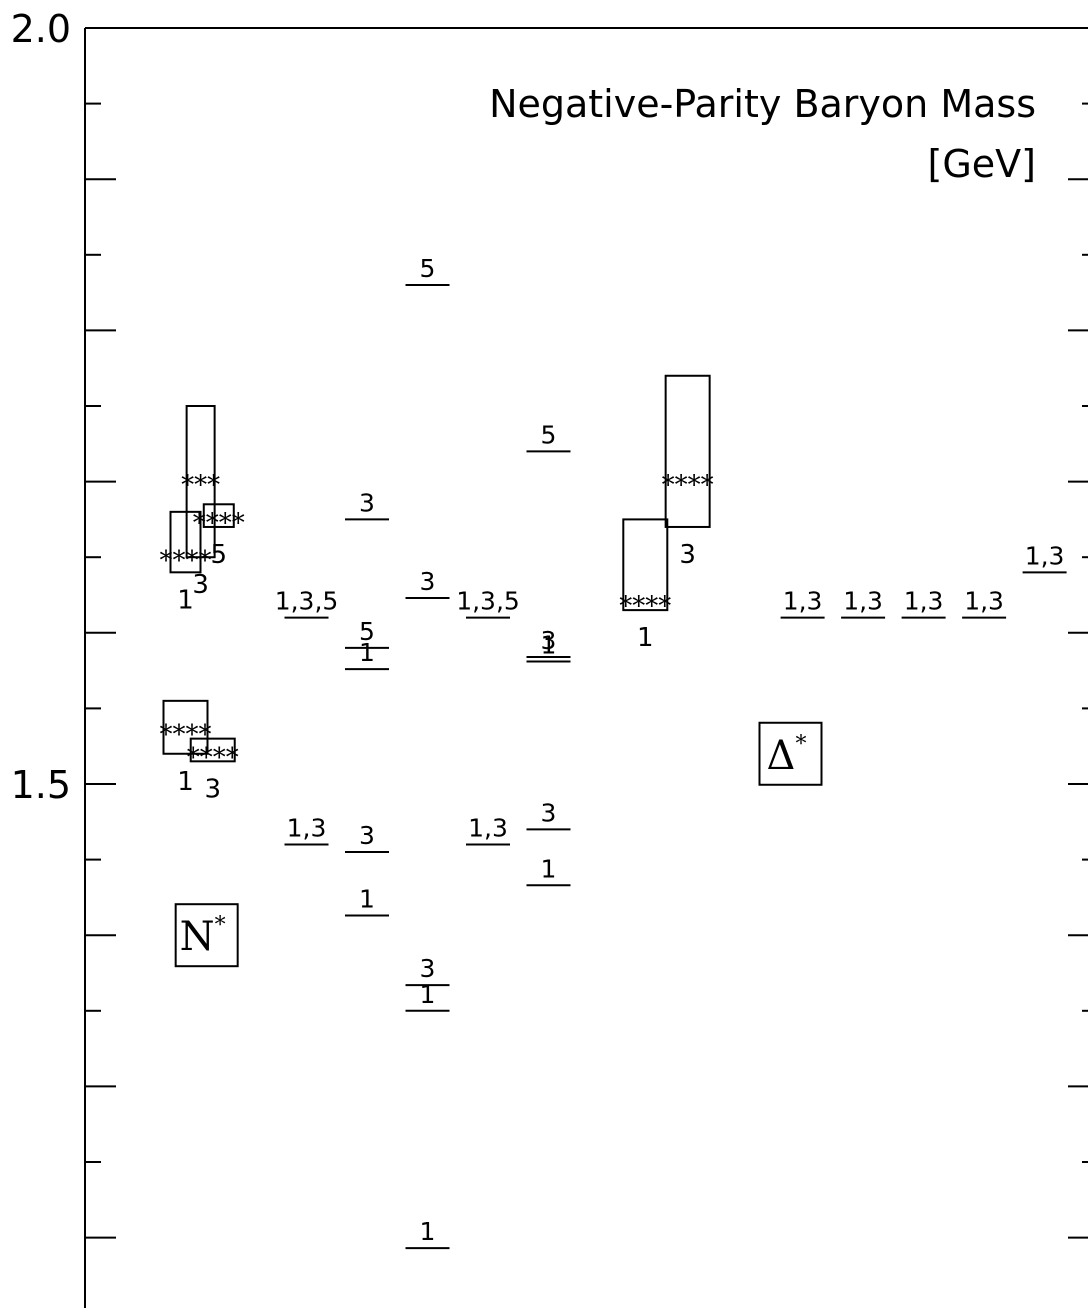  Describe the element at coordinates (41, 29) in the screenshot. I see `y-tick-label: 2.0` at that location.